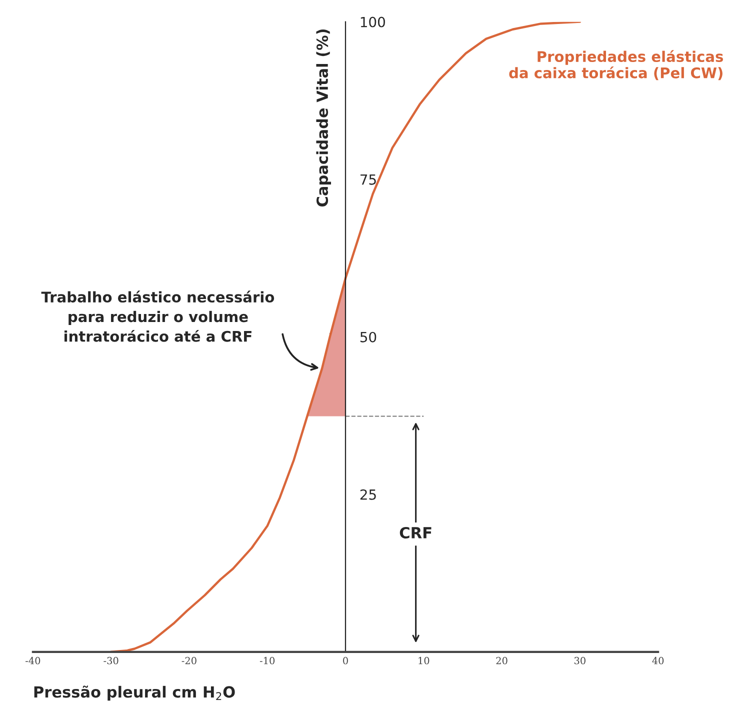 The image size is (732, 704). I want to click on x-axis-title: Pressão pleural cm H$_{2}$O, so click(134, 693).